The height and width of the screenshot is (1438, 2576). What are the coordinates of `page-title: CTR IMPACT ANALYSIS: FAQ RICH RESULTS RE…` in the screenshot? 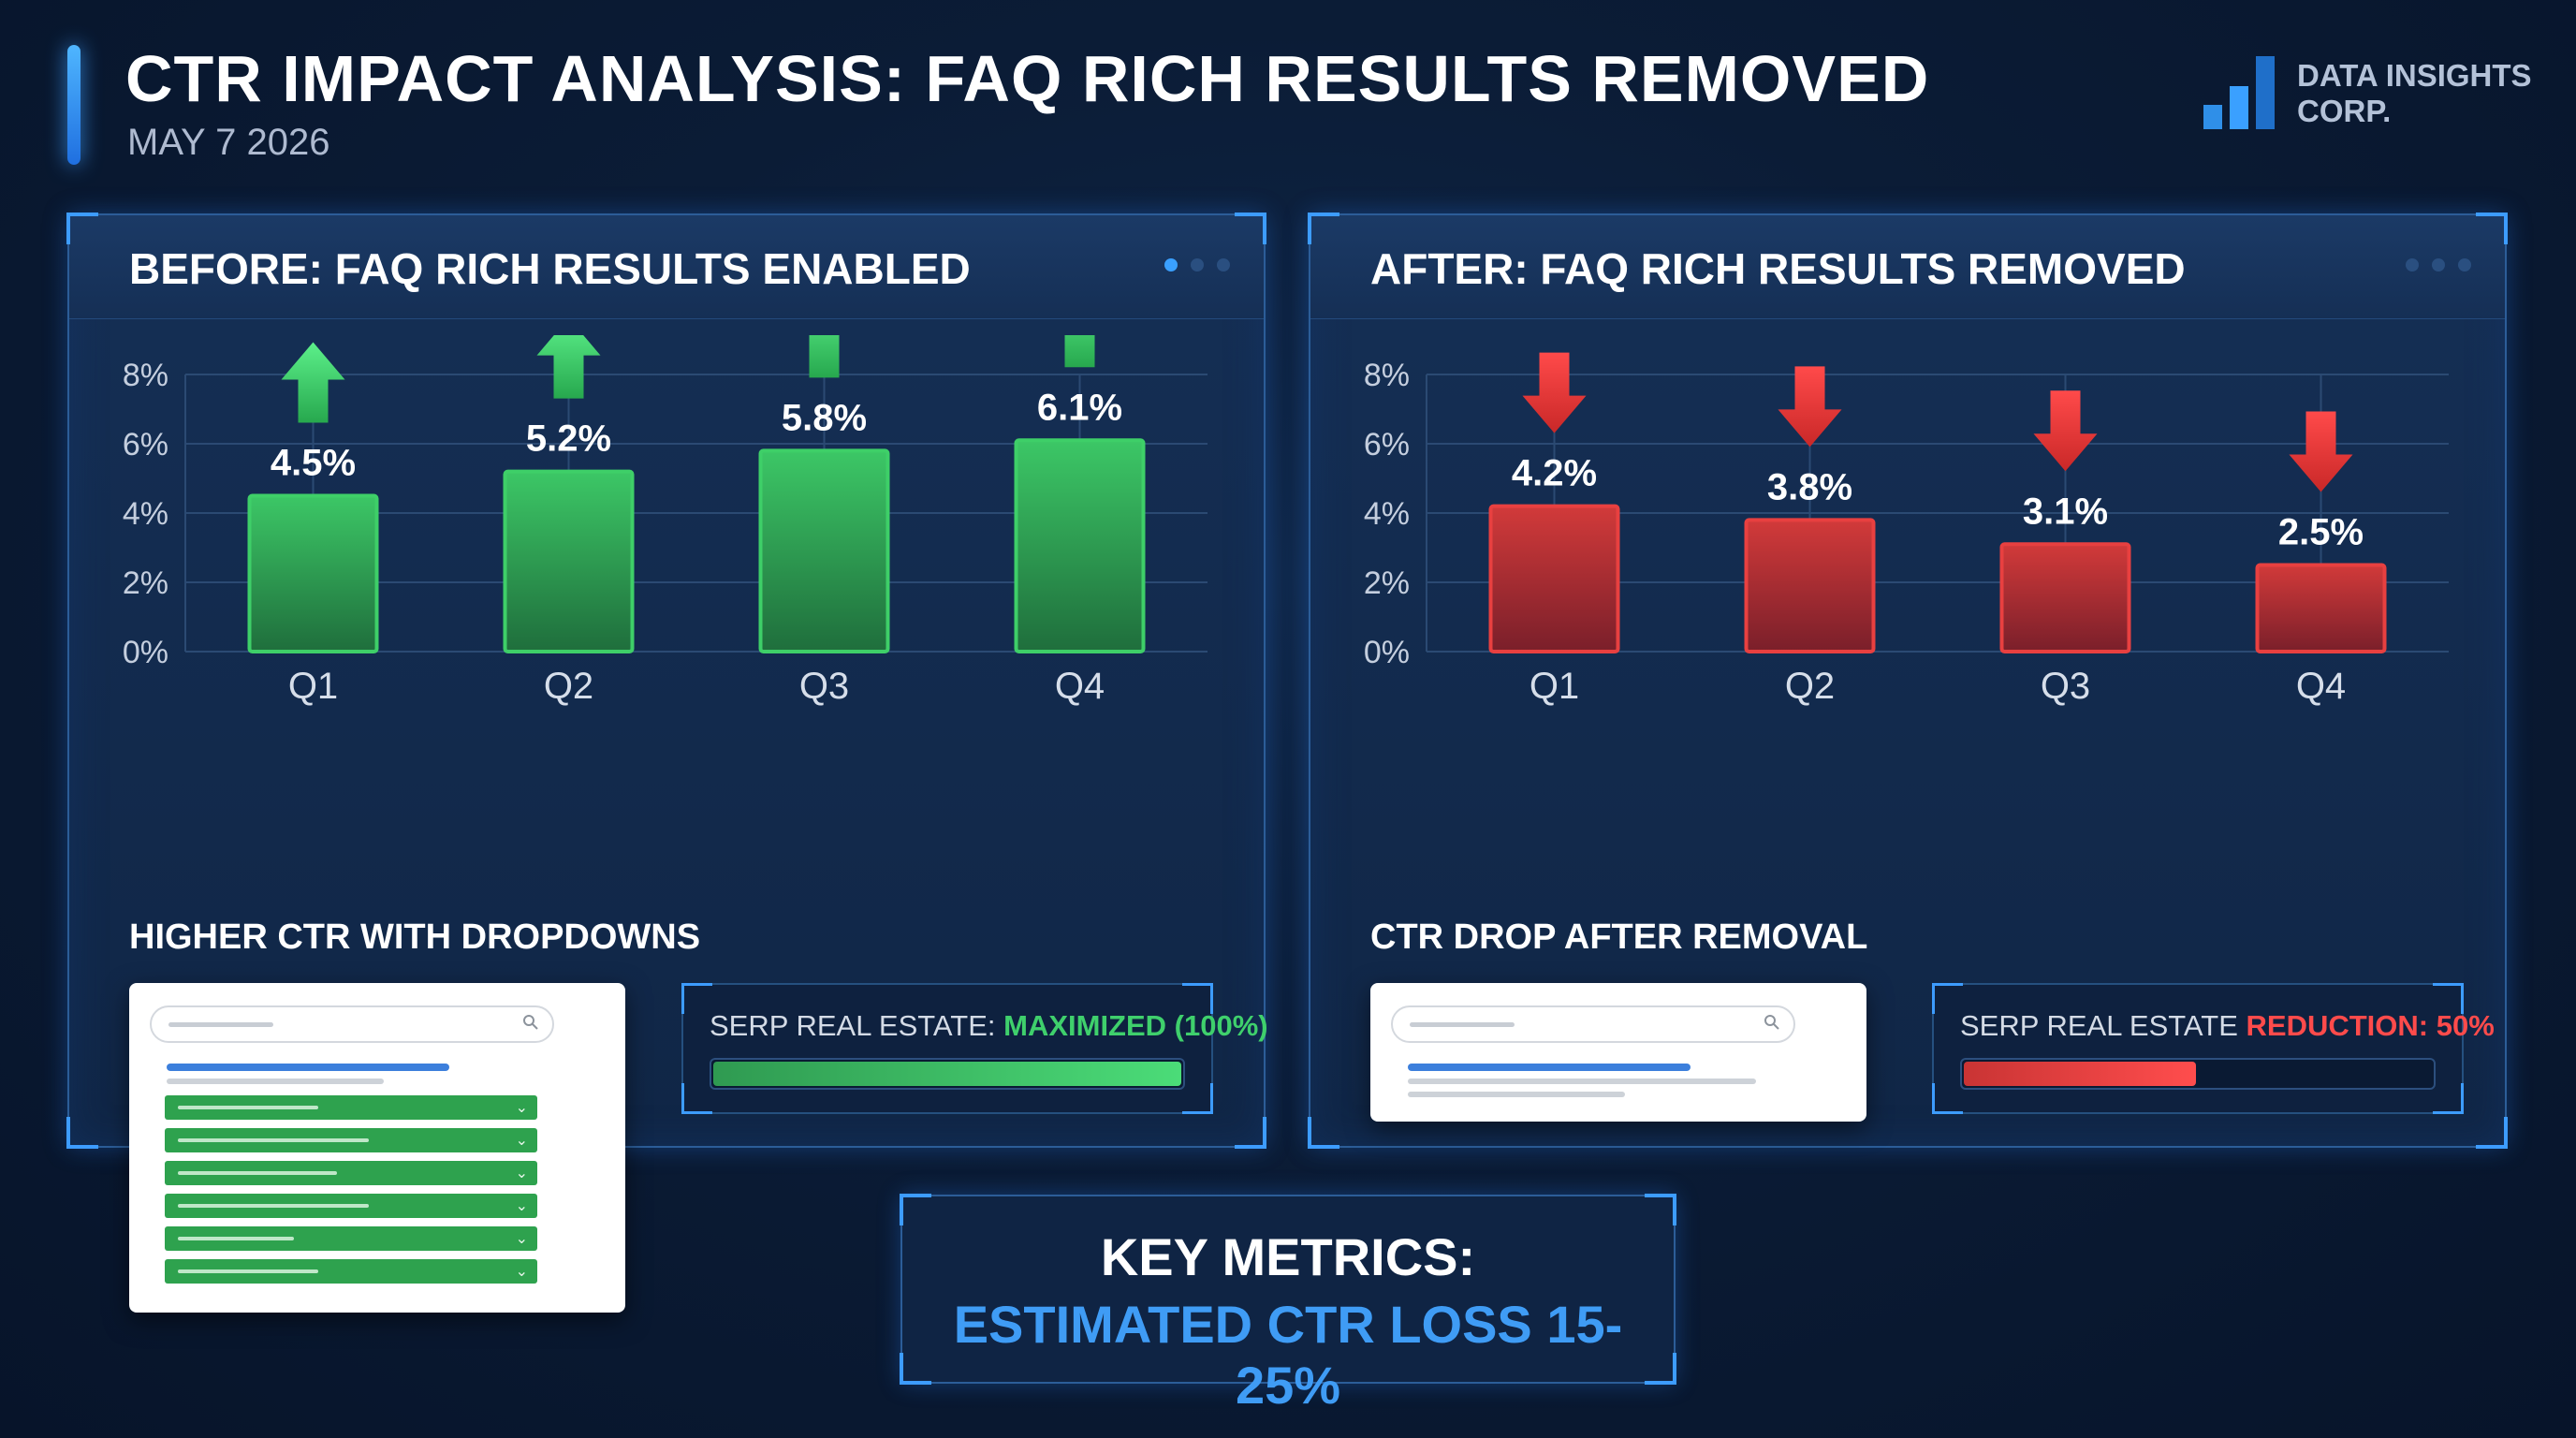 It's located at (1027, 78).